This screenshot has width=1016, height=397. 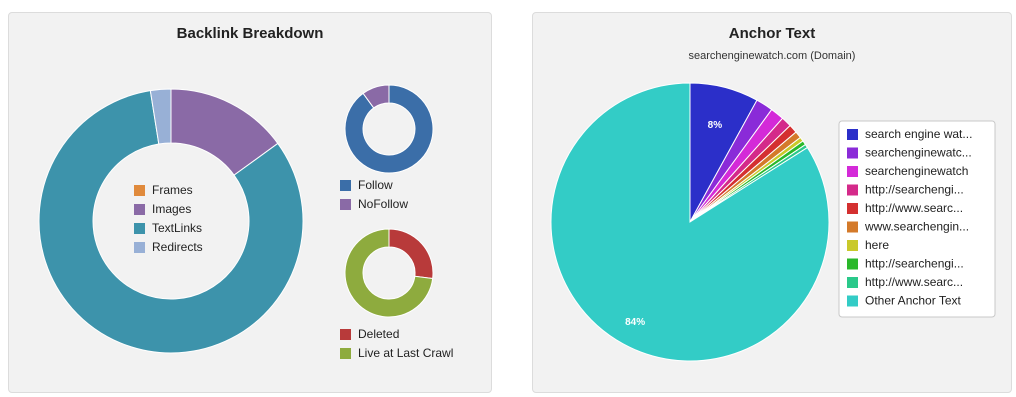 What do you see at coordinates (383, 204) in the screenshot?
I see `follow-legend-label-1: NoFollow` at bounding box center [383, 204].